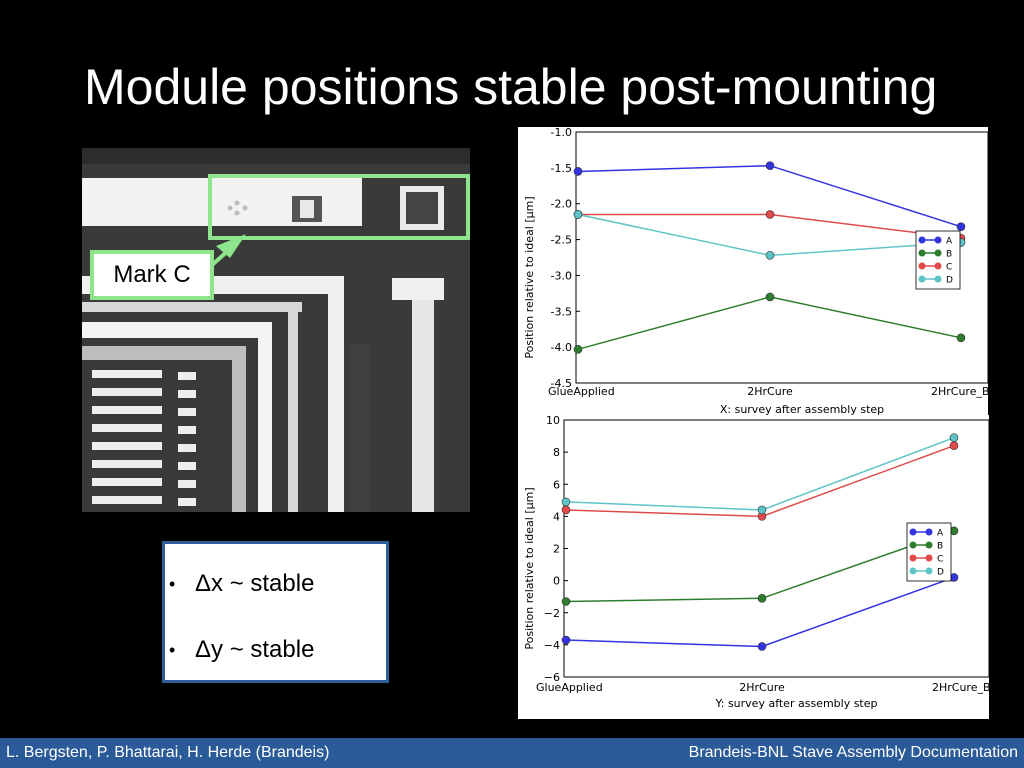  What do you see at coordinates (152, 274) in the screenshot?
I see `mark-c-label: Mark C` at bounding box center [152, 274].